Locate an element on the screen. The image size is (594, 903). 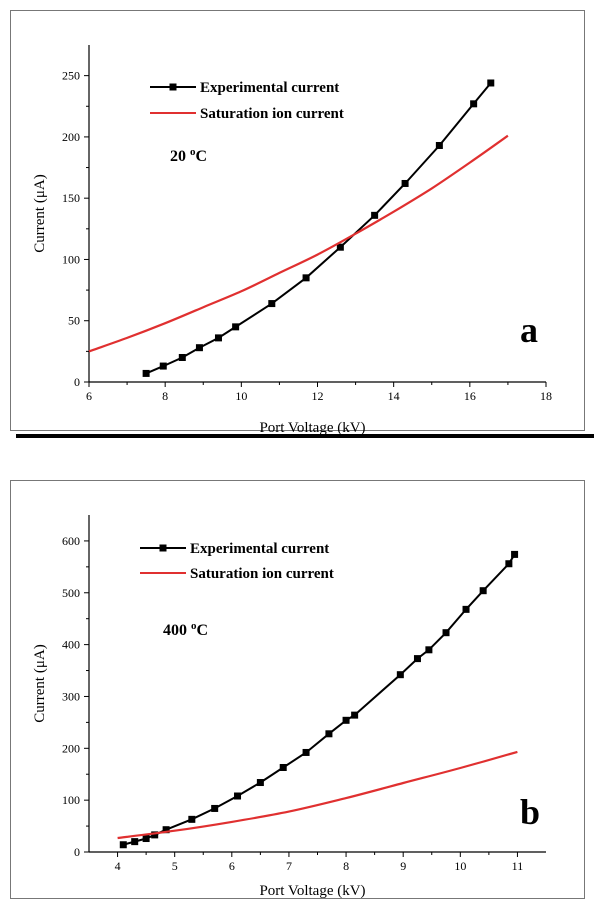
x-tick-label: 5 is located at coordinates (175, 866).